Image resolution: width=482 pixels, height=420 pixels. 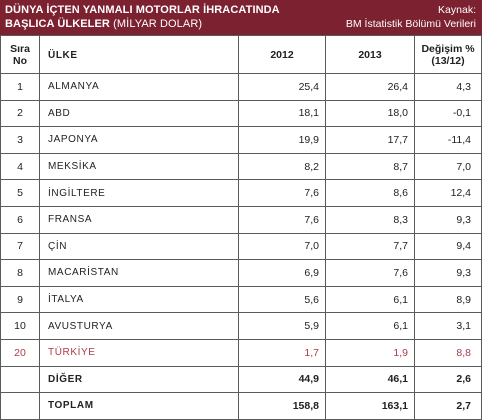 What do you see at coordinates (448, 406) in the screenshot?
I see `cell-change: 2,7` at bounding box center [448, 406].